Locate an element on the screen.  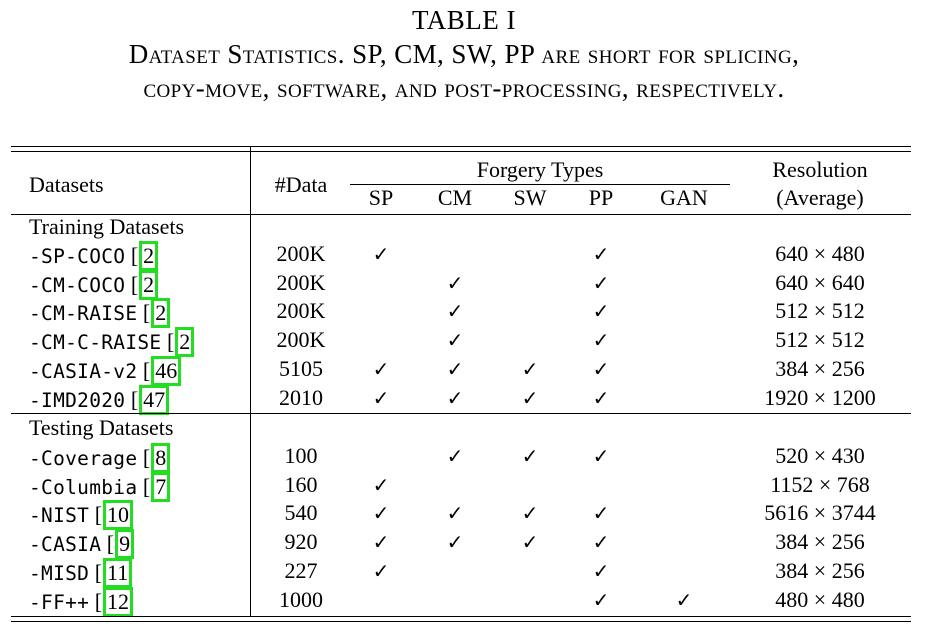
resolution-cell: 640 × 640 is located at coordinates (820, 282).